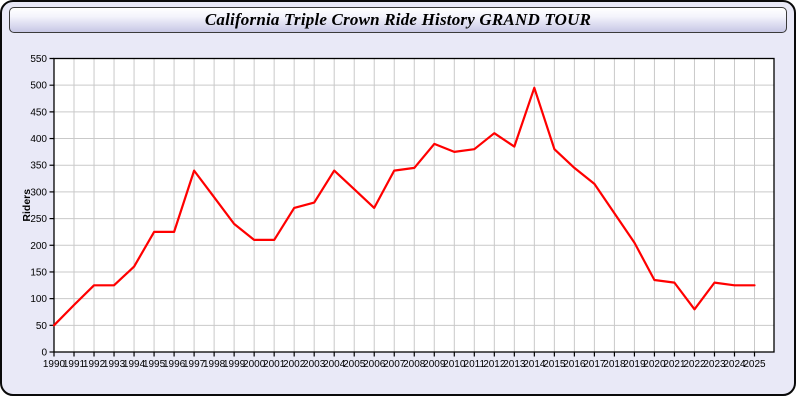  Describe the element at coordinates (38, 272) in the screenshot. I see `y-tick-label: 150` at that location.